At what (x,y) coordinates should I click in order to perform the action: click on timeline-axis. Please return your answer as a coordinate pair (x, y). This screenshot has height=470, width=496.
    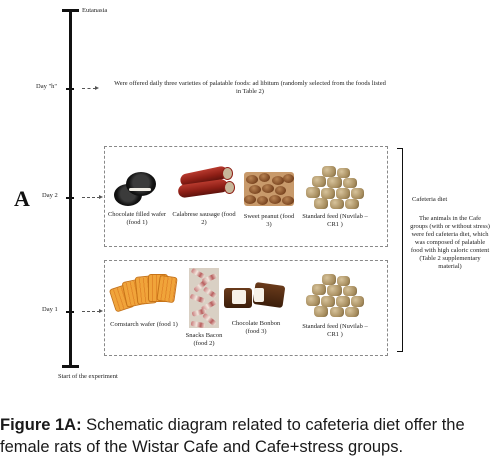
    Looking at the image, I should click on (70, 188).